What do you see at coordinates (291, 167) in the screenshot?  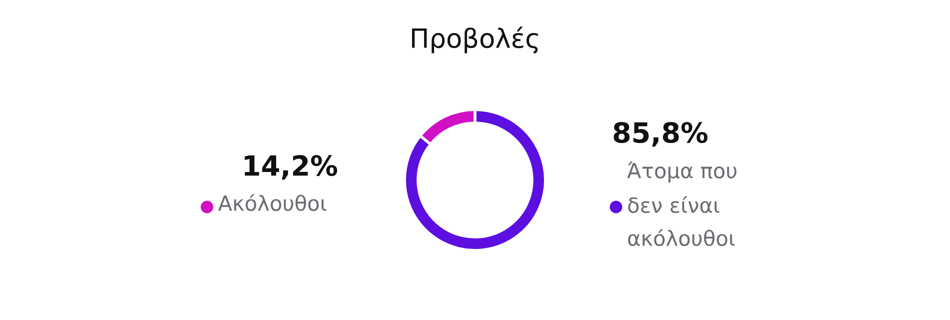 I see `data-label: 14,2%` at bounding box center [291, 167].